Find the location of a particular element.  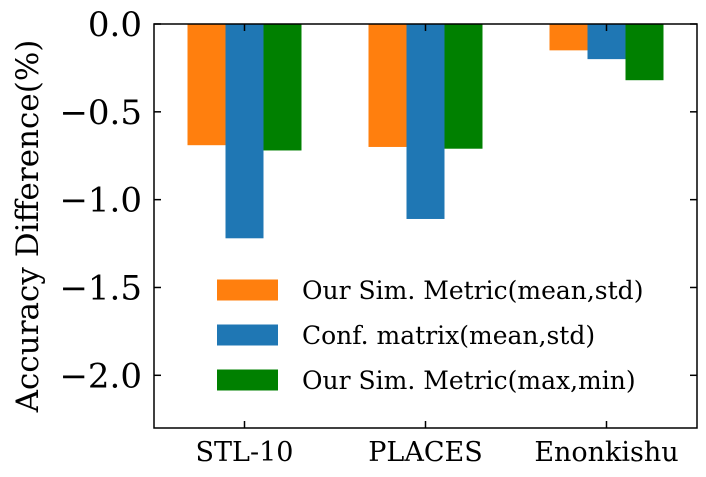

legend-label-2: Conf. matrix(mean,std) is located at coordinates (448, 335).